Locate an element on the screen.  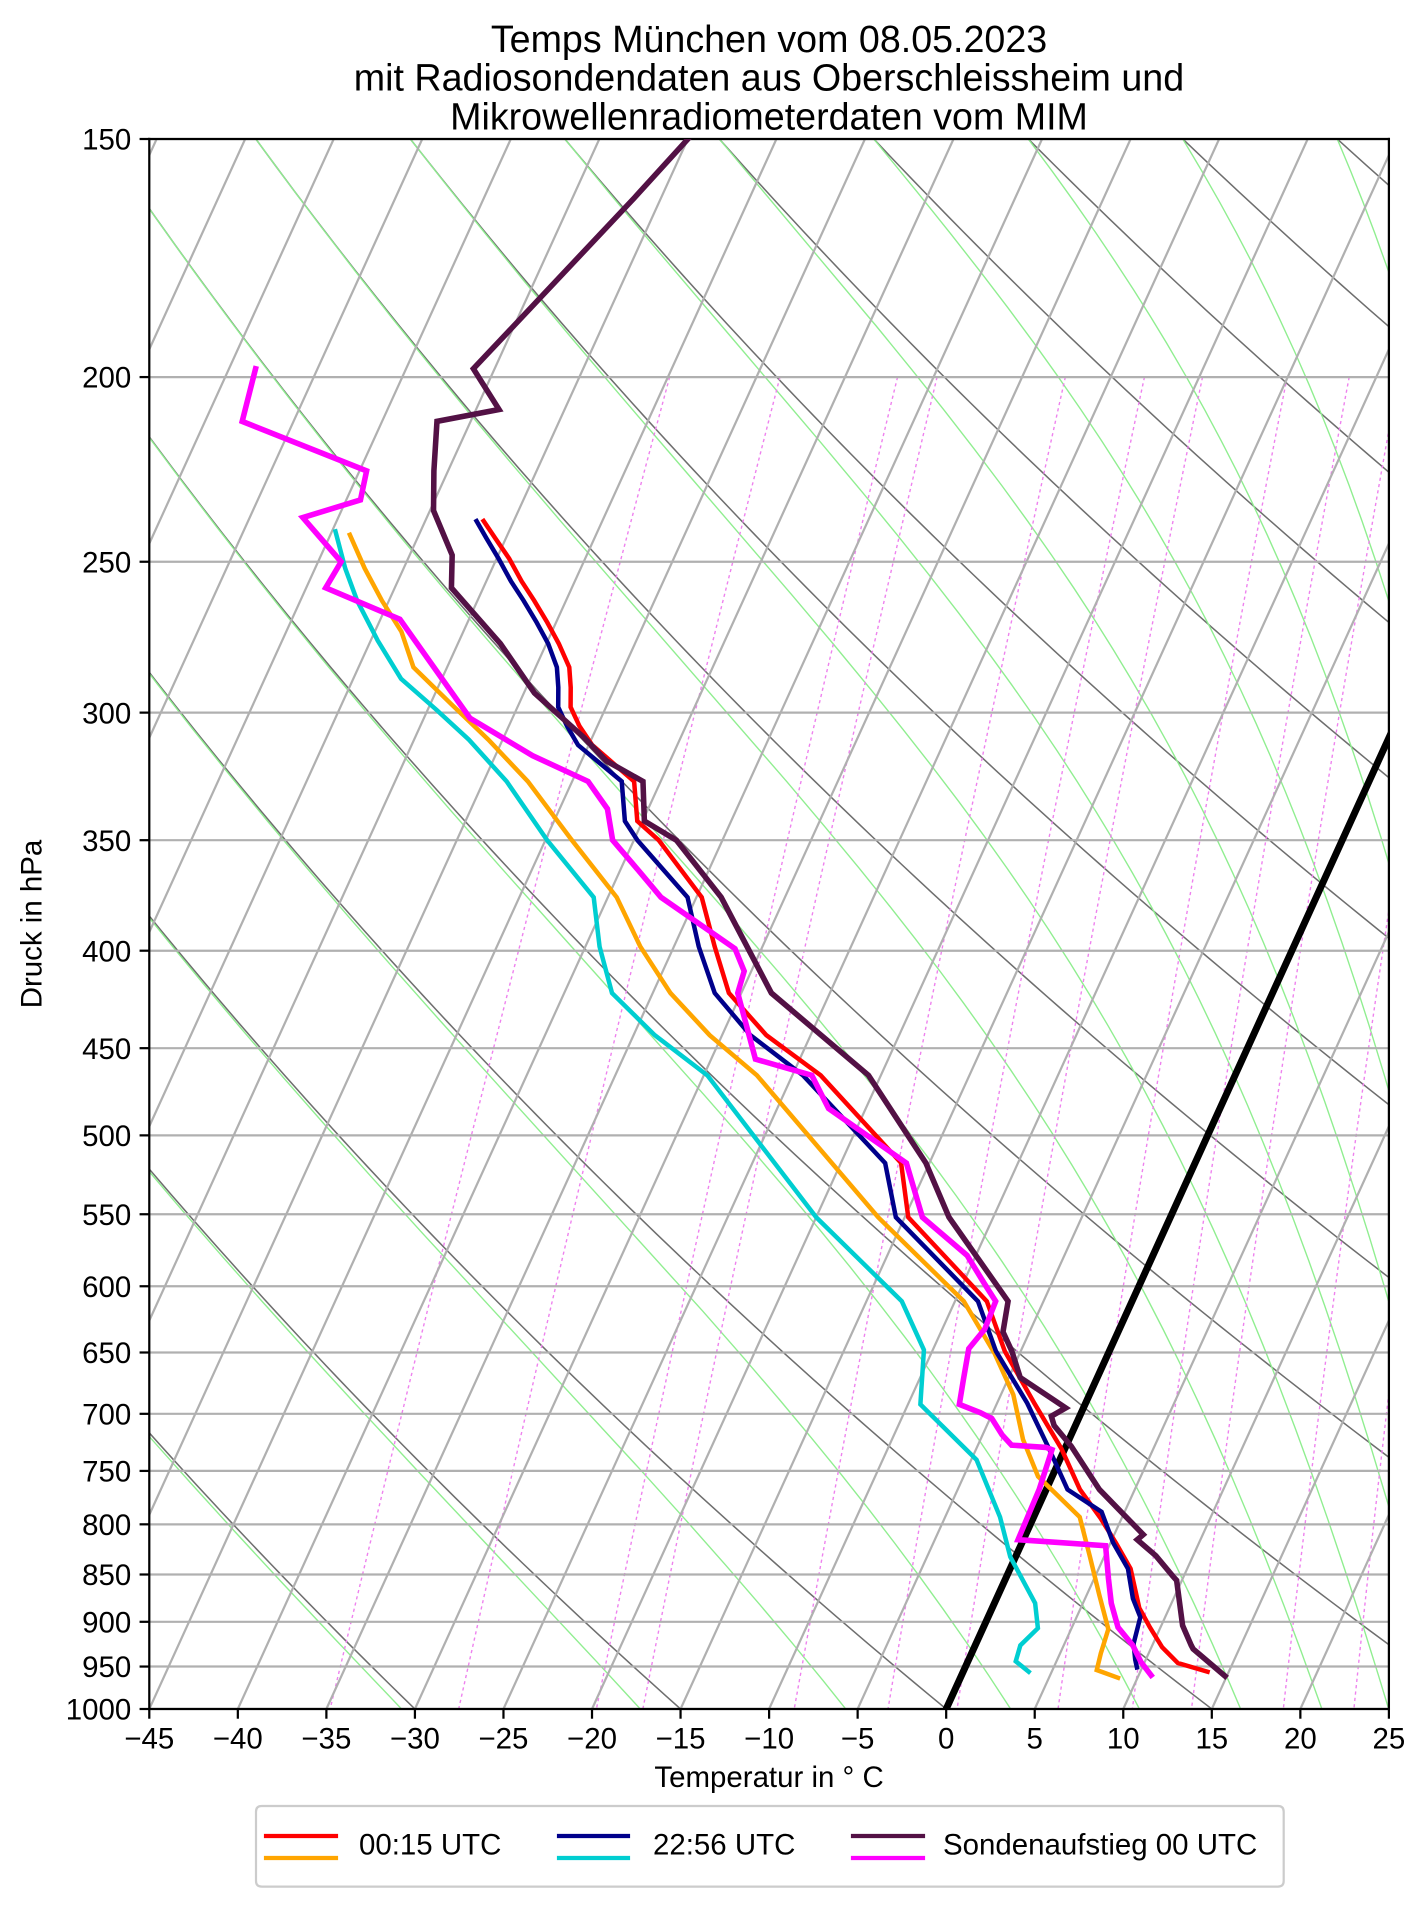
svg-text: −5 is located at coordinates (858, 1738).